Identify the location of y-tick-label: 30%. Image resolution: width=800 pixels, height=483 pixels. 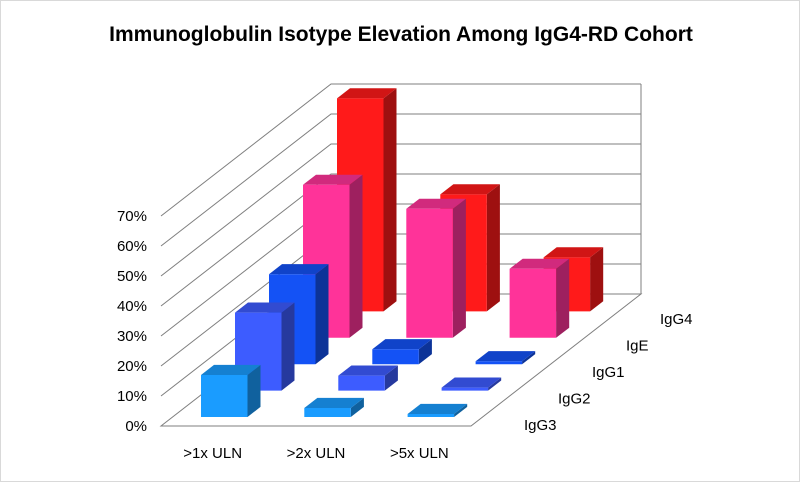
(132, 336).